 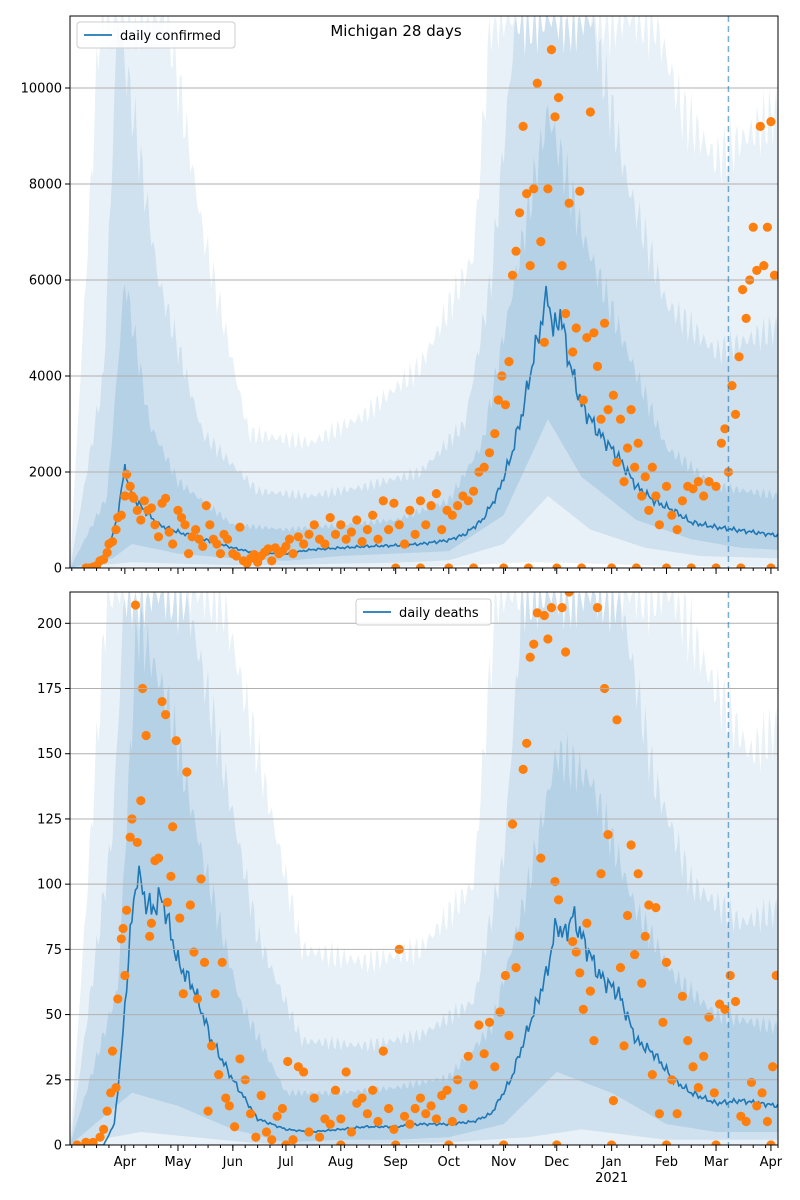 I want to click on y-tick-label: 50, so click(x=53, y=1015).